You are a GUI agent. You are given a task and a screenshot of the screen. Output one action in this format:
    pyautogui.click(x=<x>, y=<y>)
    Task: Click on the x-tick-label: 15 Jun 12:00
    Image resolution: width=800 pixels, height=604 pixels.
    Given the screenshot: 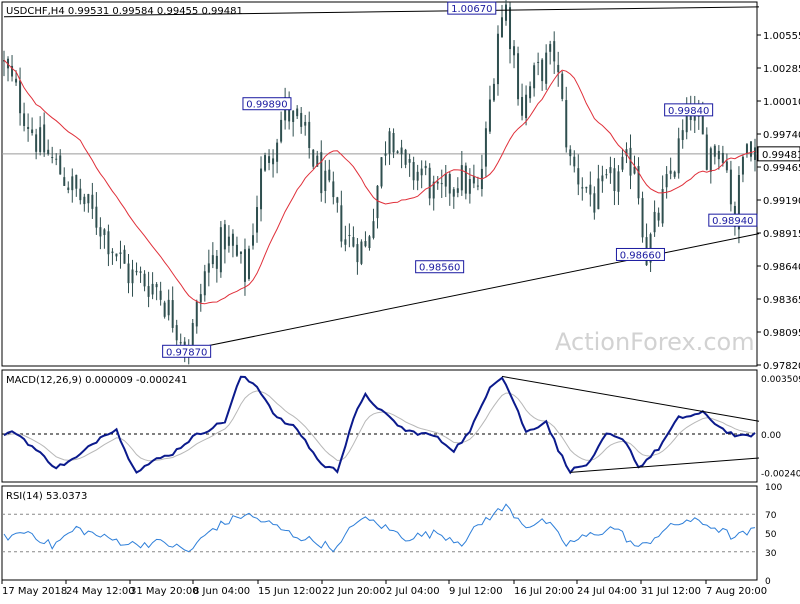 What is the action you would take?
    pyautogui.click(x=290, y=591)
    